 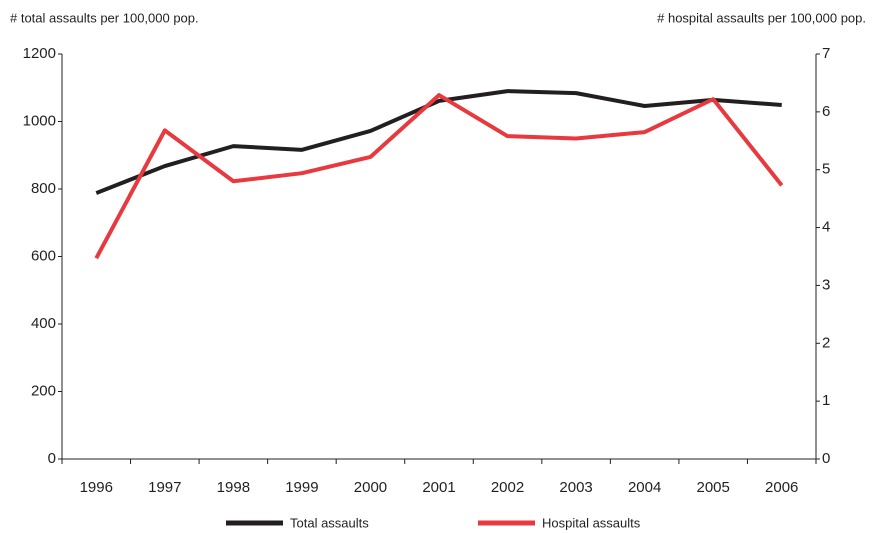 I want to click on x-tick-label: 1999, so click(x=301, y=487).